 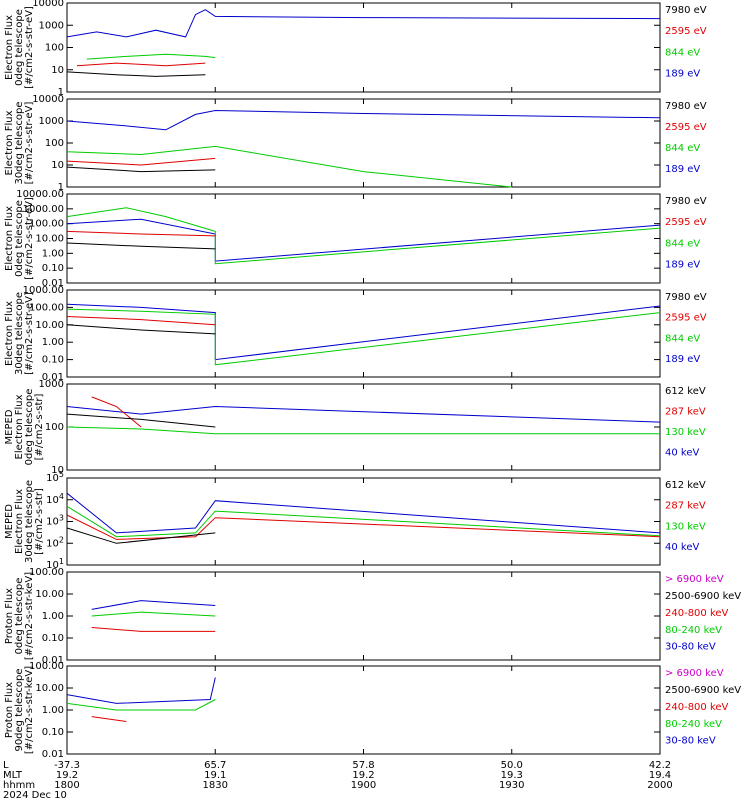 I want to click on series-line-80-240-kev, so click(x=153, y=614).